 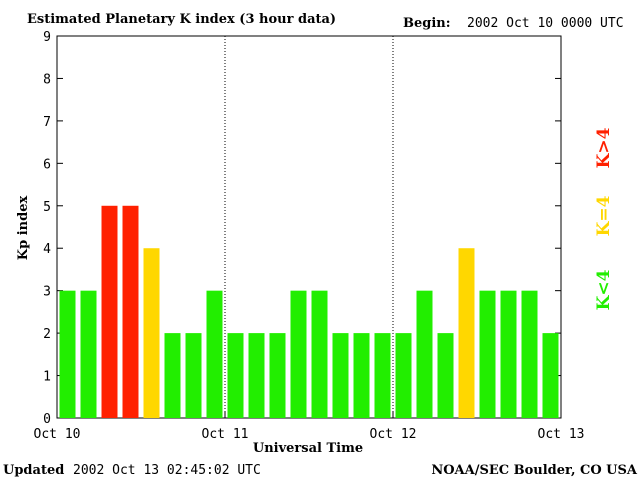 What do you see at coordinates (47, 419) in the screenshot?
I see `y-tick-label: 0` at bounding box center [47, 419].